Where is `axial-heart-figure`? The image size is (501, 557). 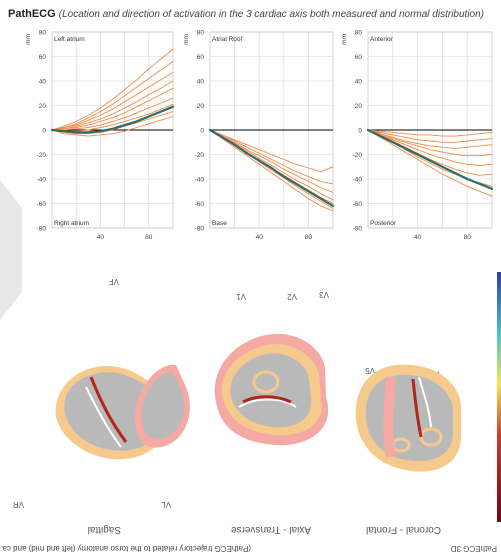
axial-heart-figure is located at coordinates (271, 389).